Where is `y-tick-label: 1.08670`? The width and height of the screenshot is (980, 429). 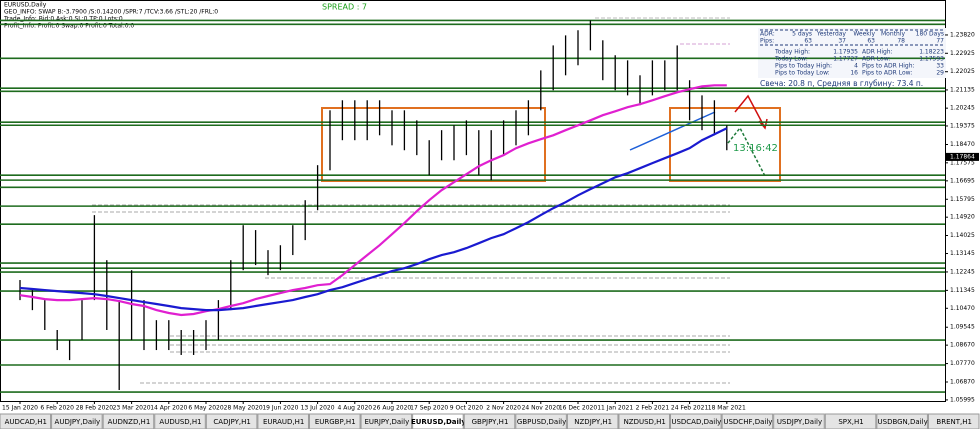
y-tick-label: 1.08670 is located at coordinates (962, 345).